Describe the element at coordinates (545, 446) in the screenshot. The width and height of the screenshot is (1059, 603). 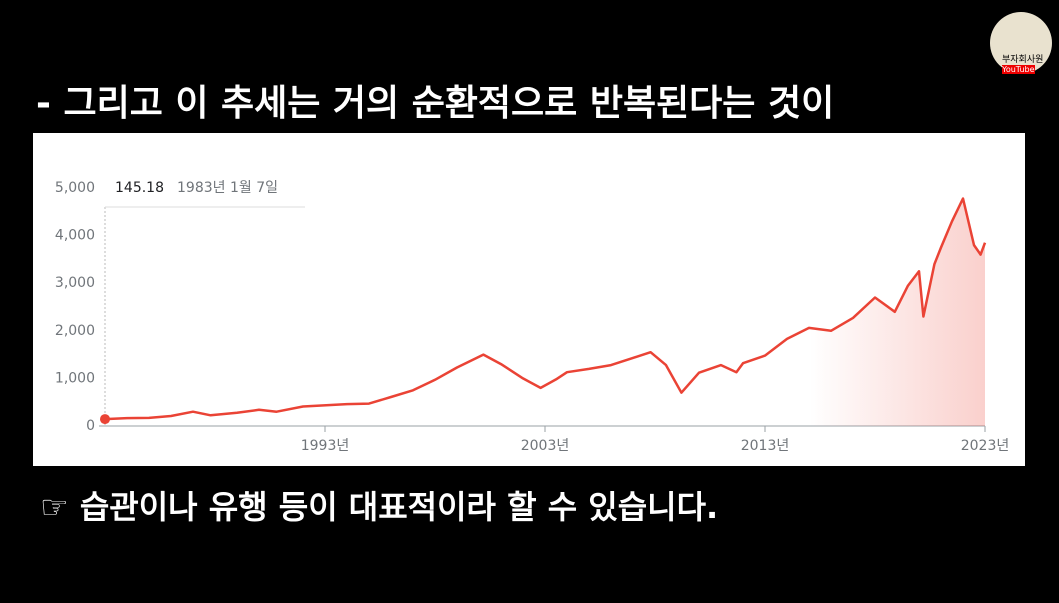
I see `x-tick-label: 2003년` at that location.